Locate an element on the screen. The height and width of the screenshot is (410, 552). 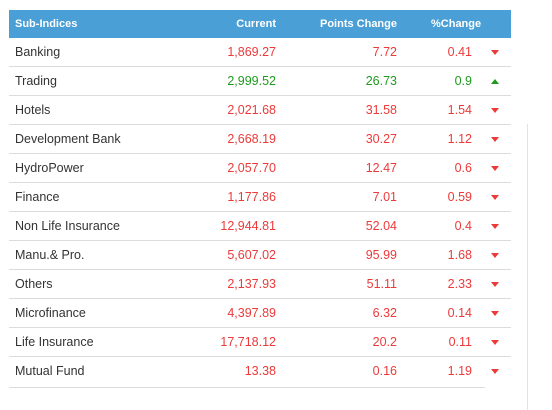
table-row: Life Insurance 17,718.12 20.2 0.11 is located at coordinates (260, 342).